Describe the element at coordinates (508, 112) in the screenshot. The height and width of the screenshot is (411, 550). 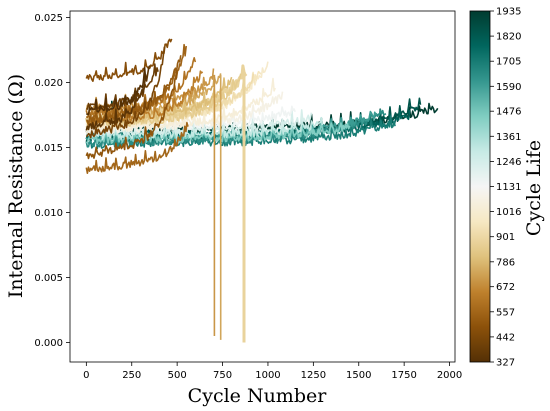
I see `colorbar-tick-label: 1476` at that location.